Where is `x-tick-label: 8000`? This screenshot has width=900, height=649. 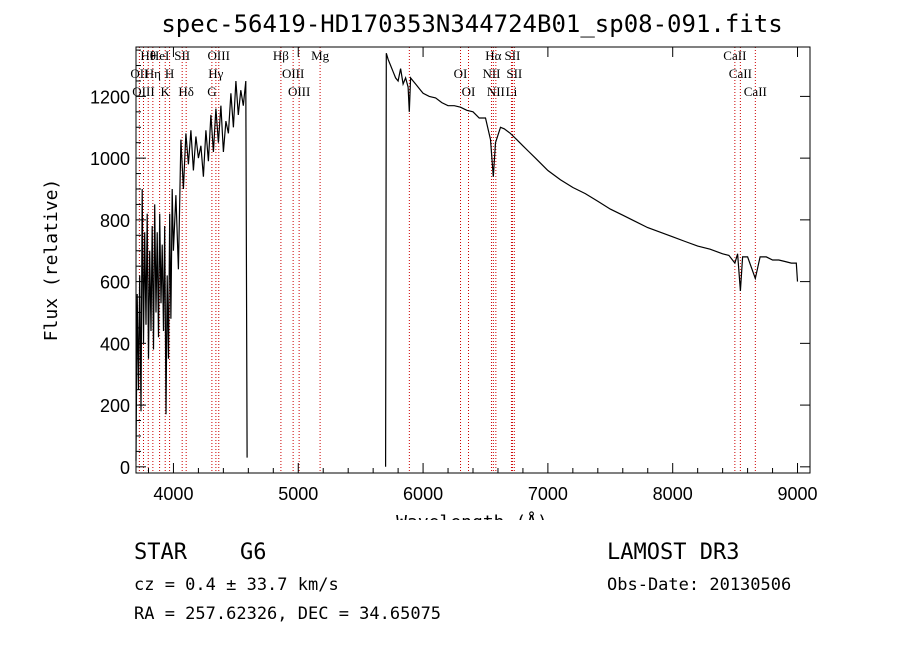
x-tick-label: 8000 is located at coordinates (673, 494).